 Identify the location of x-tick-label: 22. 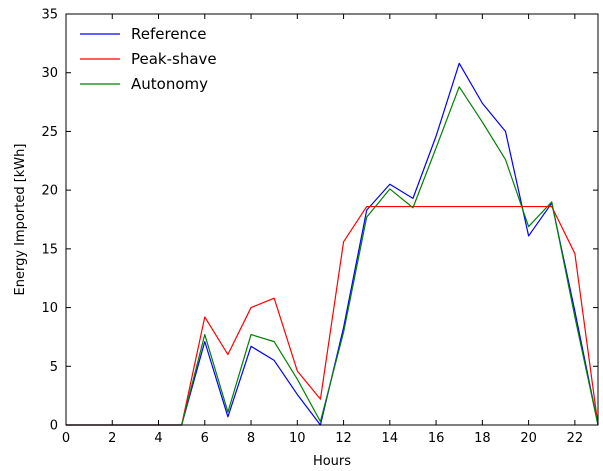
(575, 438).